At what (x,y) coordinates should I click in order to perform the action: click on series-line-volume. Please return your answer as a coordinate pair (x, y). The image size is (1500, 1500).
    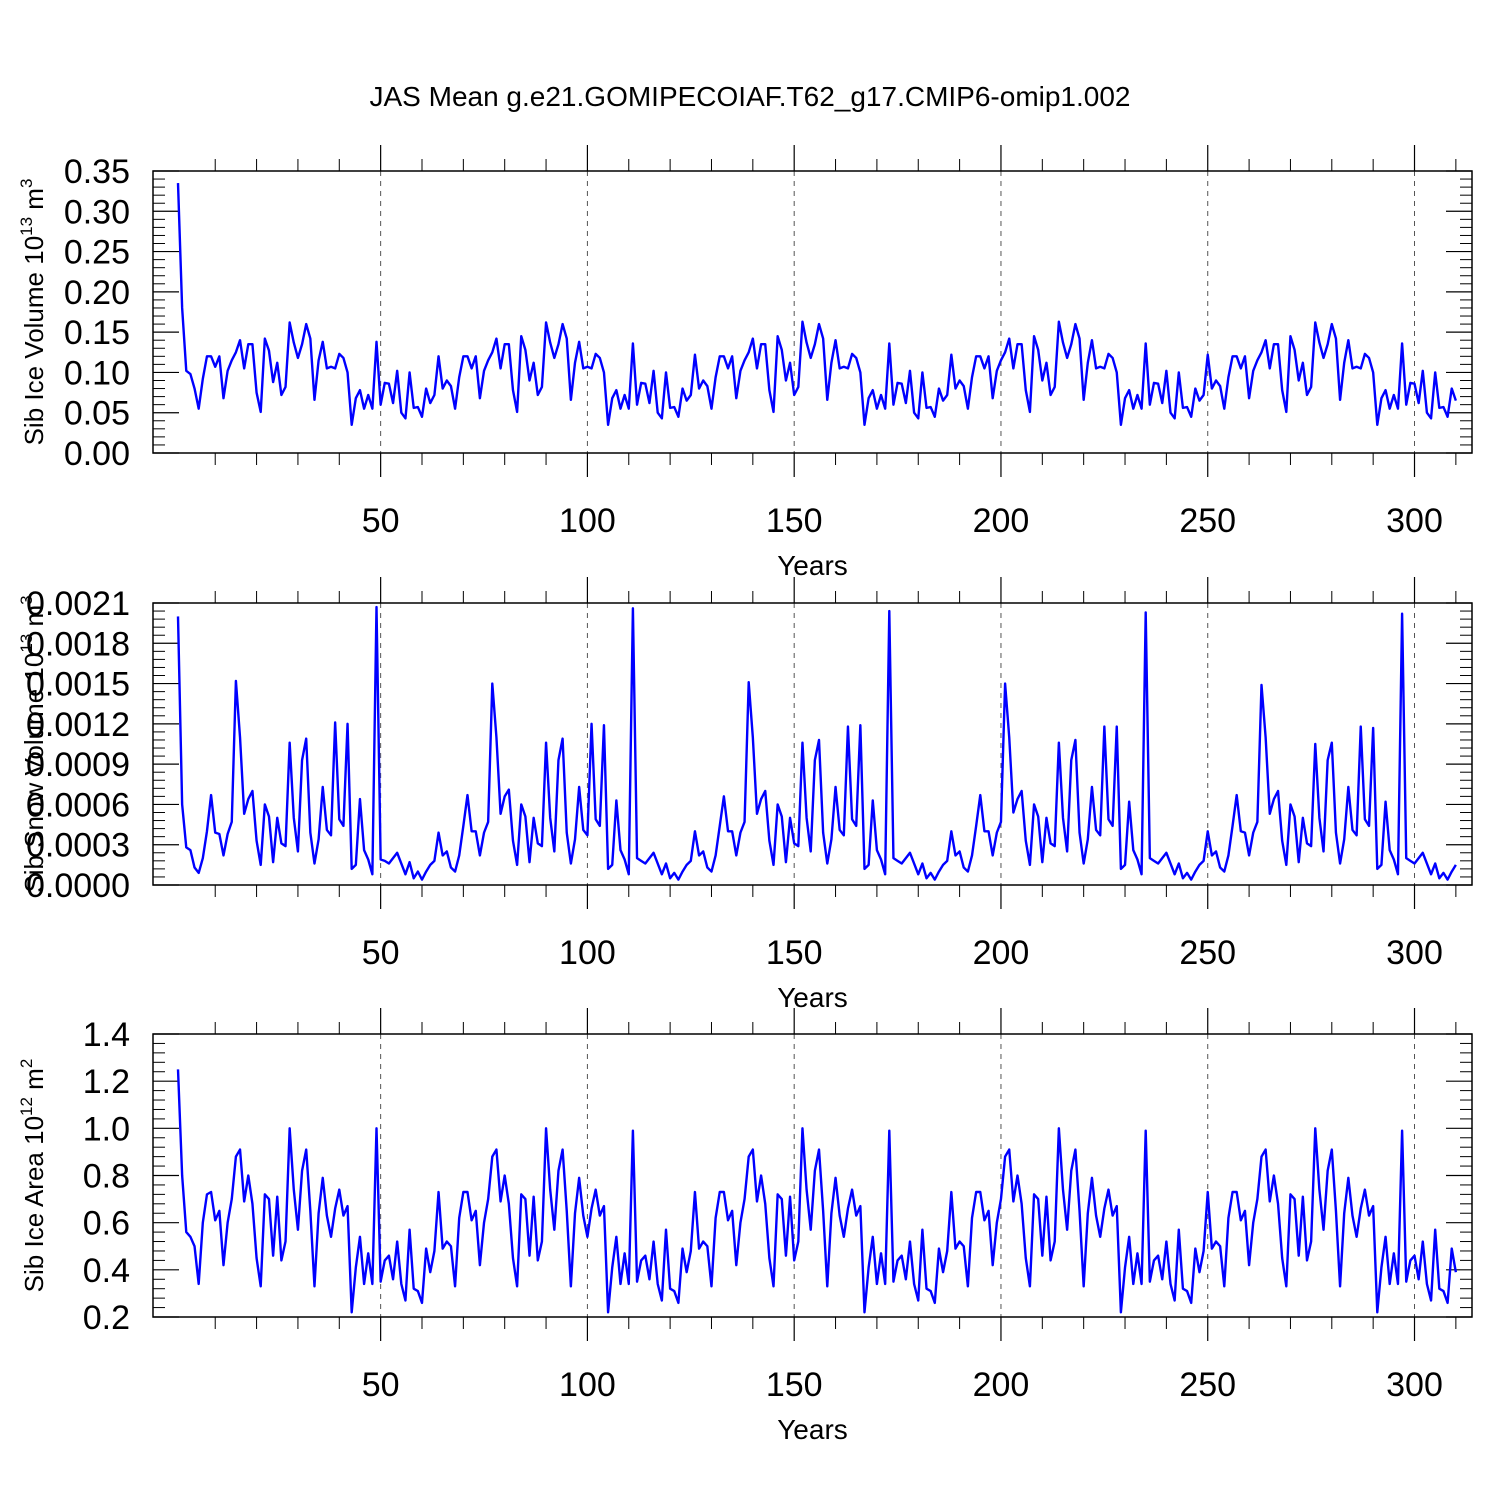
    Looking at the image, I should click on (816, 304).